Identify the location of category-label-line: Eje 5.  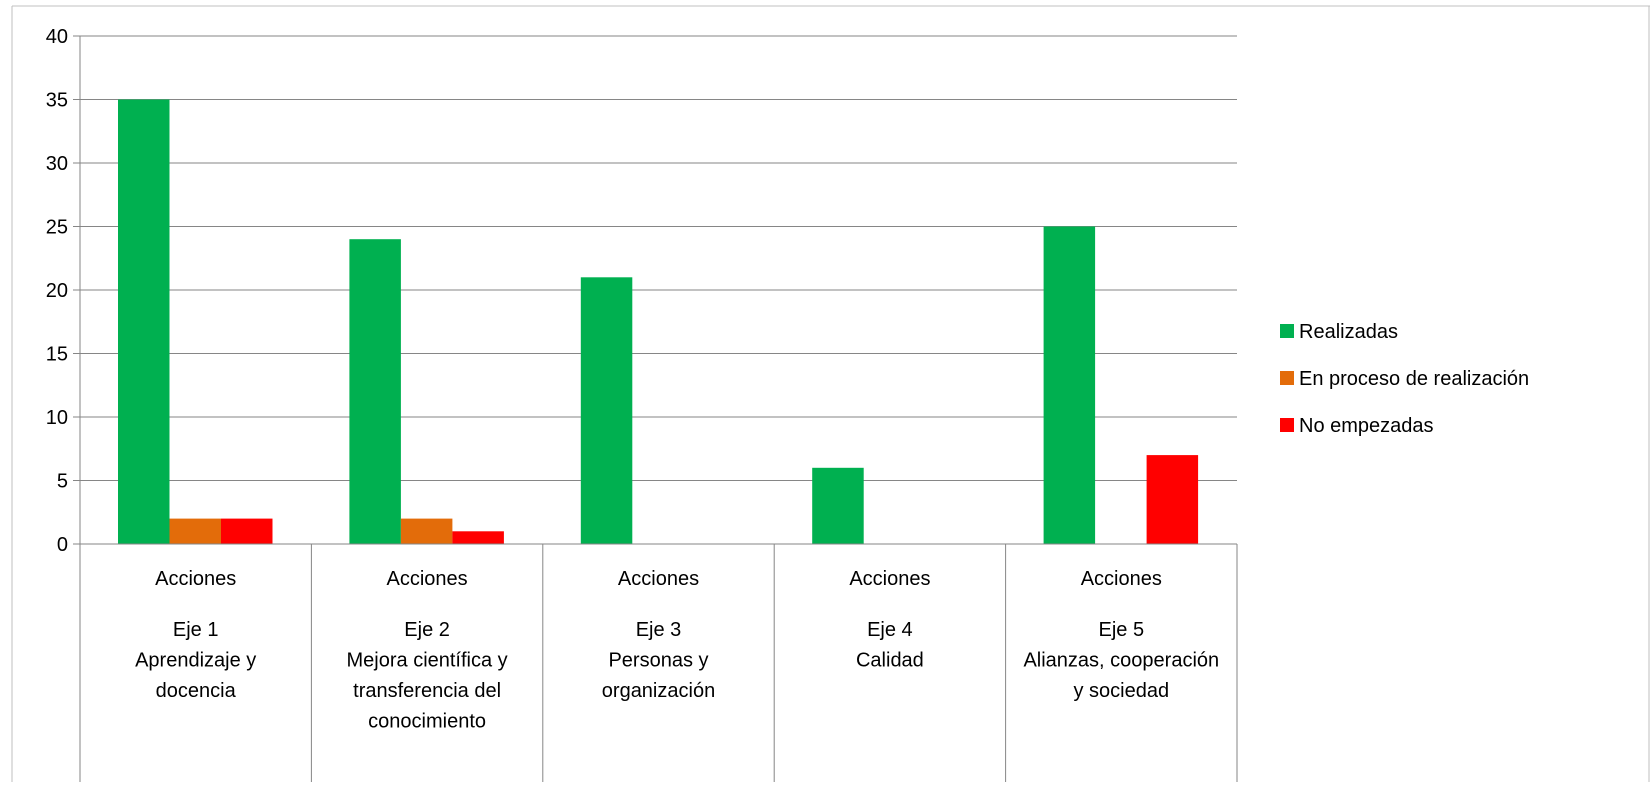
(1122, 630).